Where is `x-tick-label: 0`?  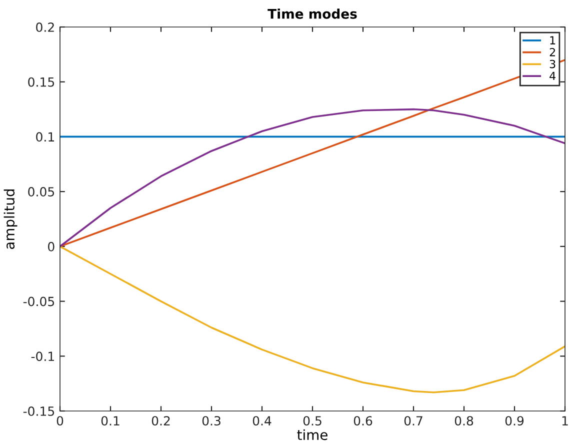 x-tick-label: 0 is located at coordinates (60, 421).